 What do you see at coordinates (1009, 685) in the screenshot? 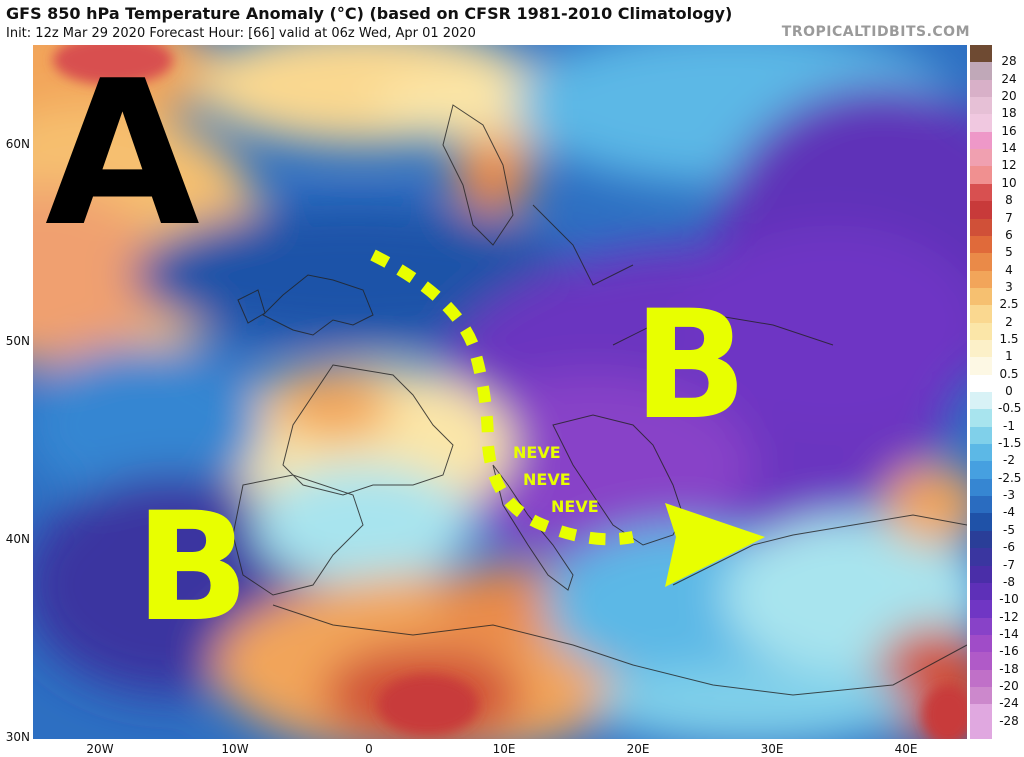
I see `colorbar-label: -20` at bounding box center [1009, 685].